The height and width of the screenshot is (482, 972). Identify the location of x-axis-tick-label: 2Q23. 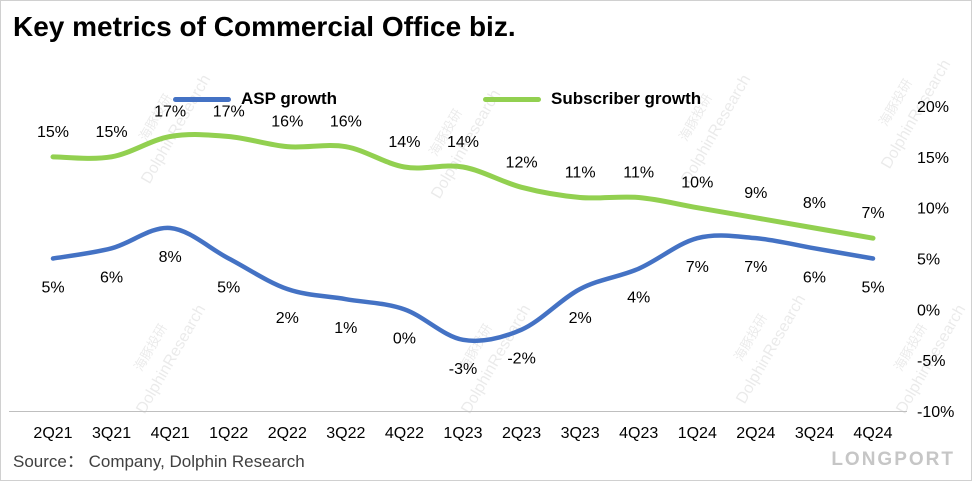
(521, 433).